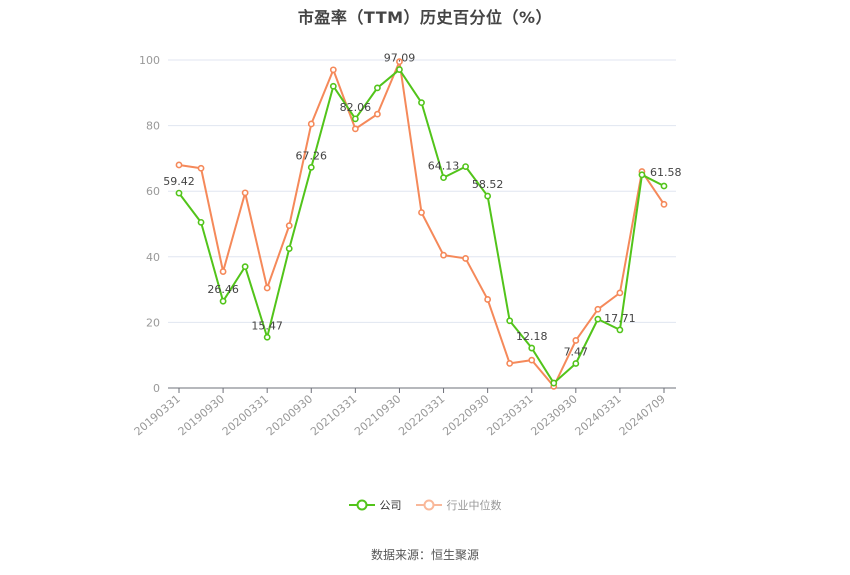  What do you see at coordinates (153, 322) in the screenshot?
I see `y-tick-label: 20` at bounding box center [153, 322].